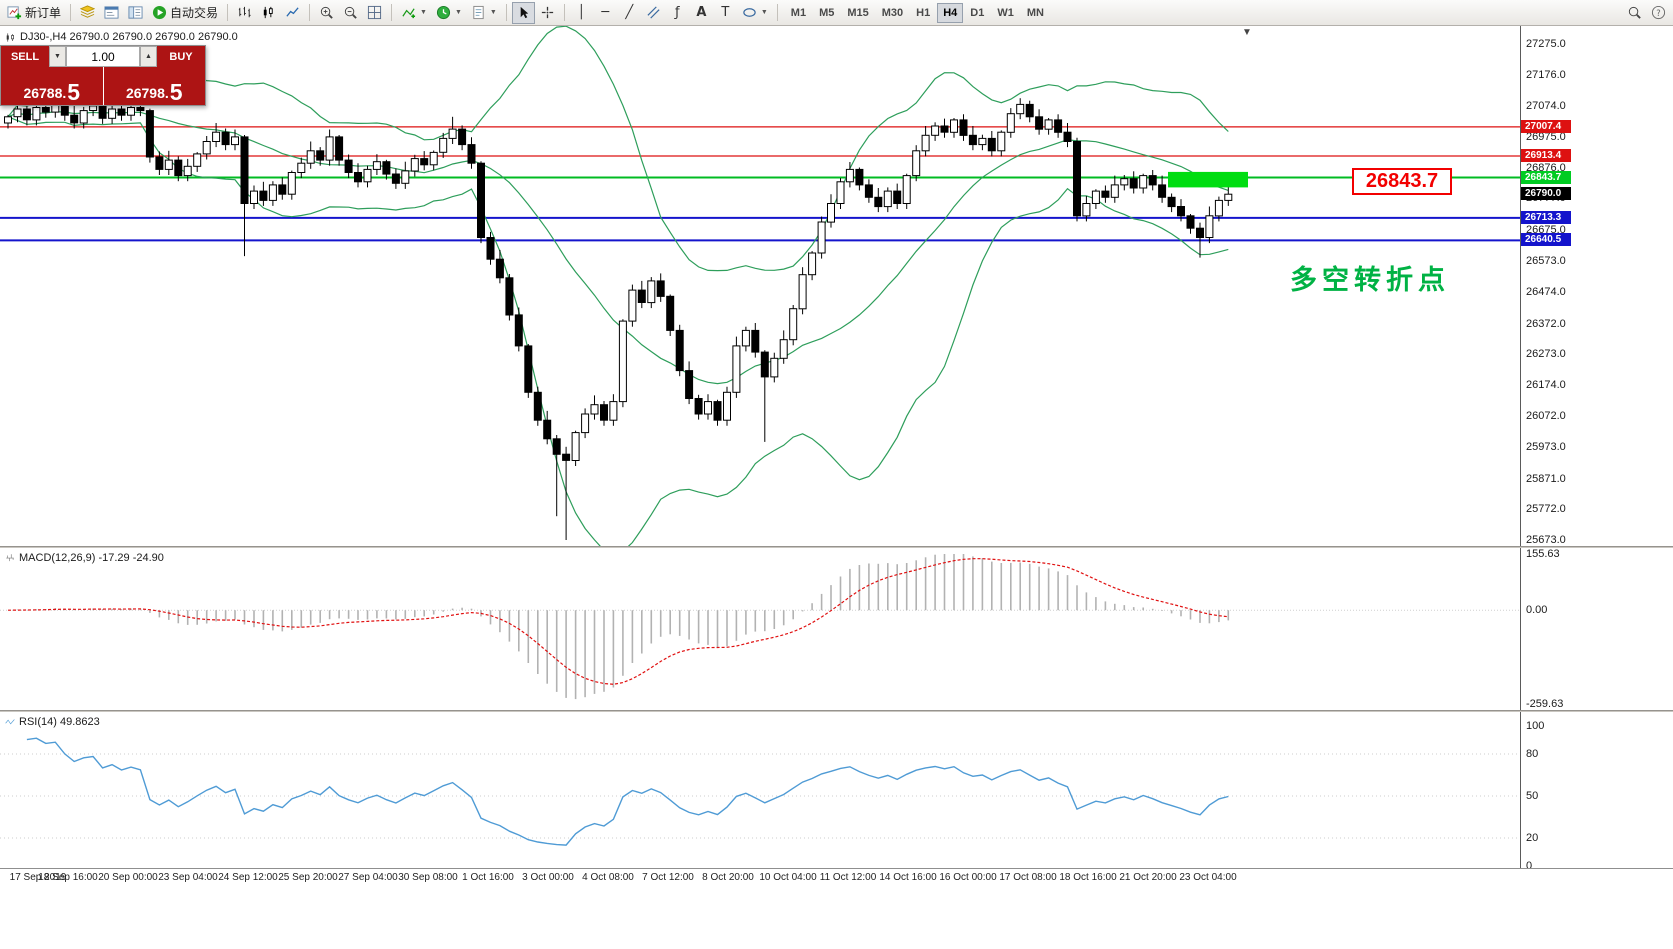 The height and width of the screenshot is (949, 1673). I want to click on timeframe-button-M15: M15, so click(857, 13).